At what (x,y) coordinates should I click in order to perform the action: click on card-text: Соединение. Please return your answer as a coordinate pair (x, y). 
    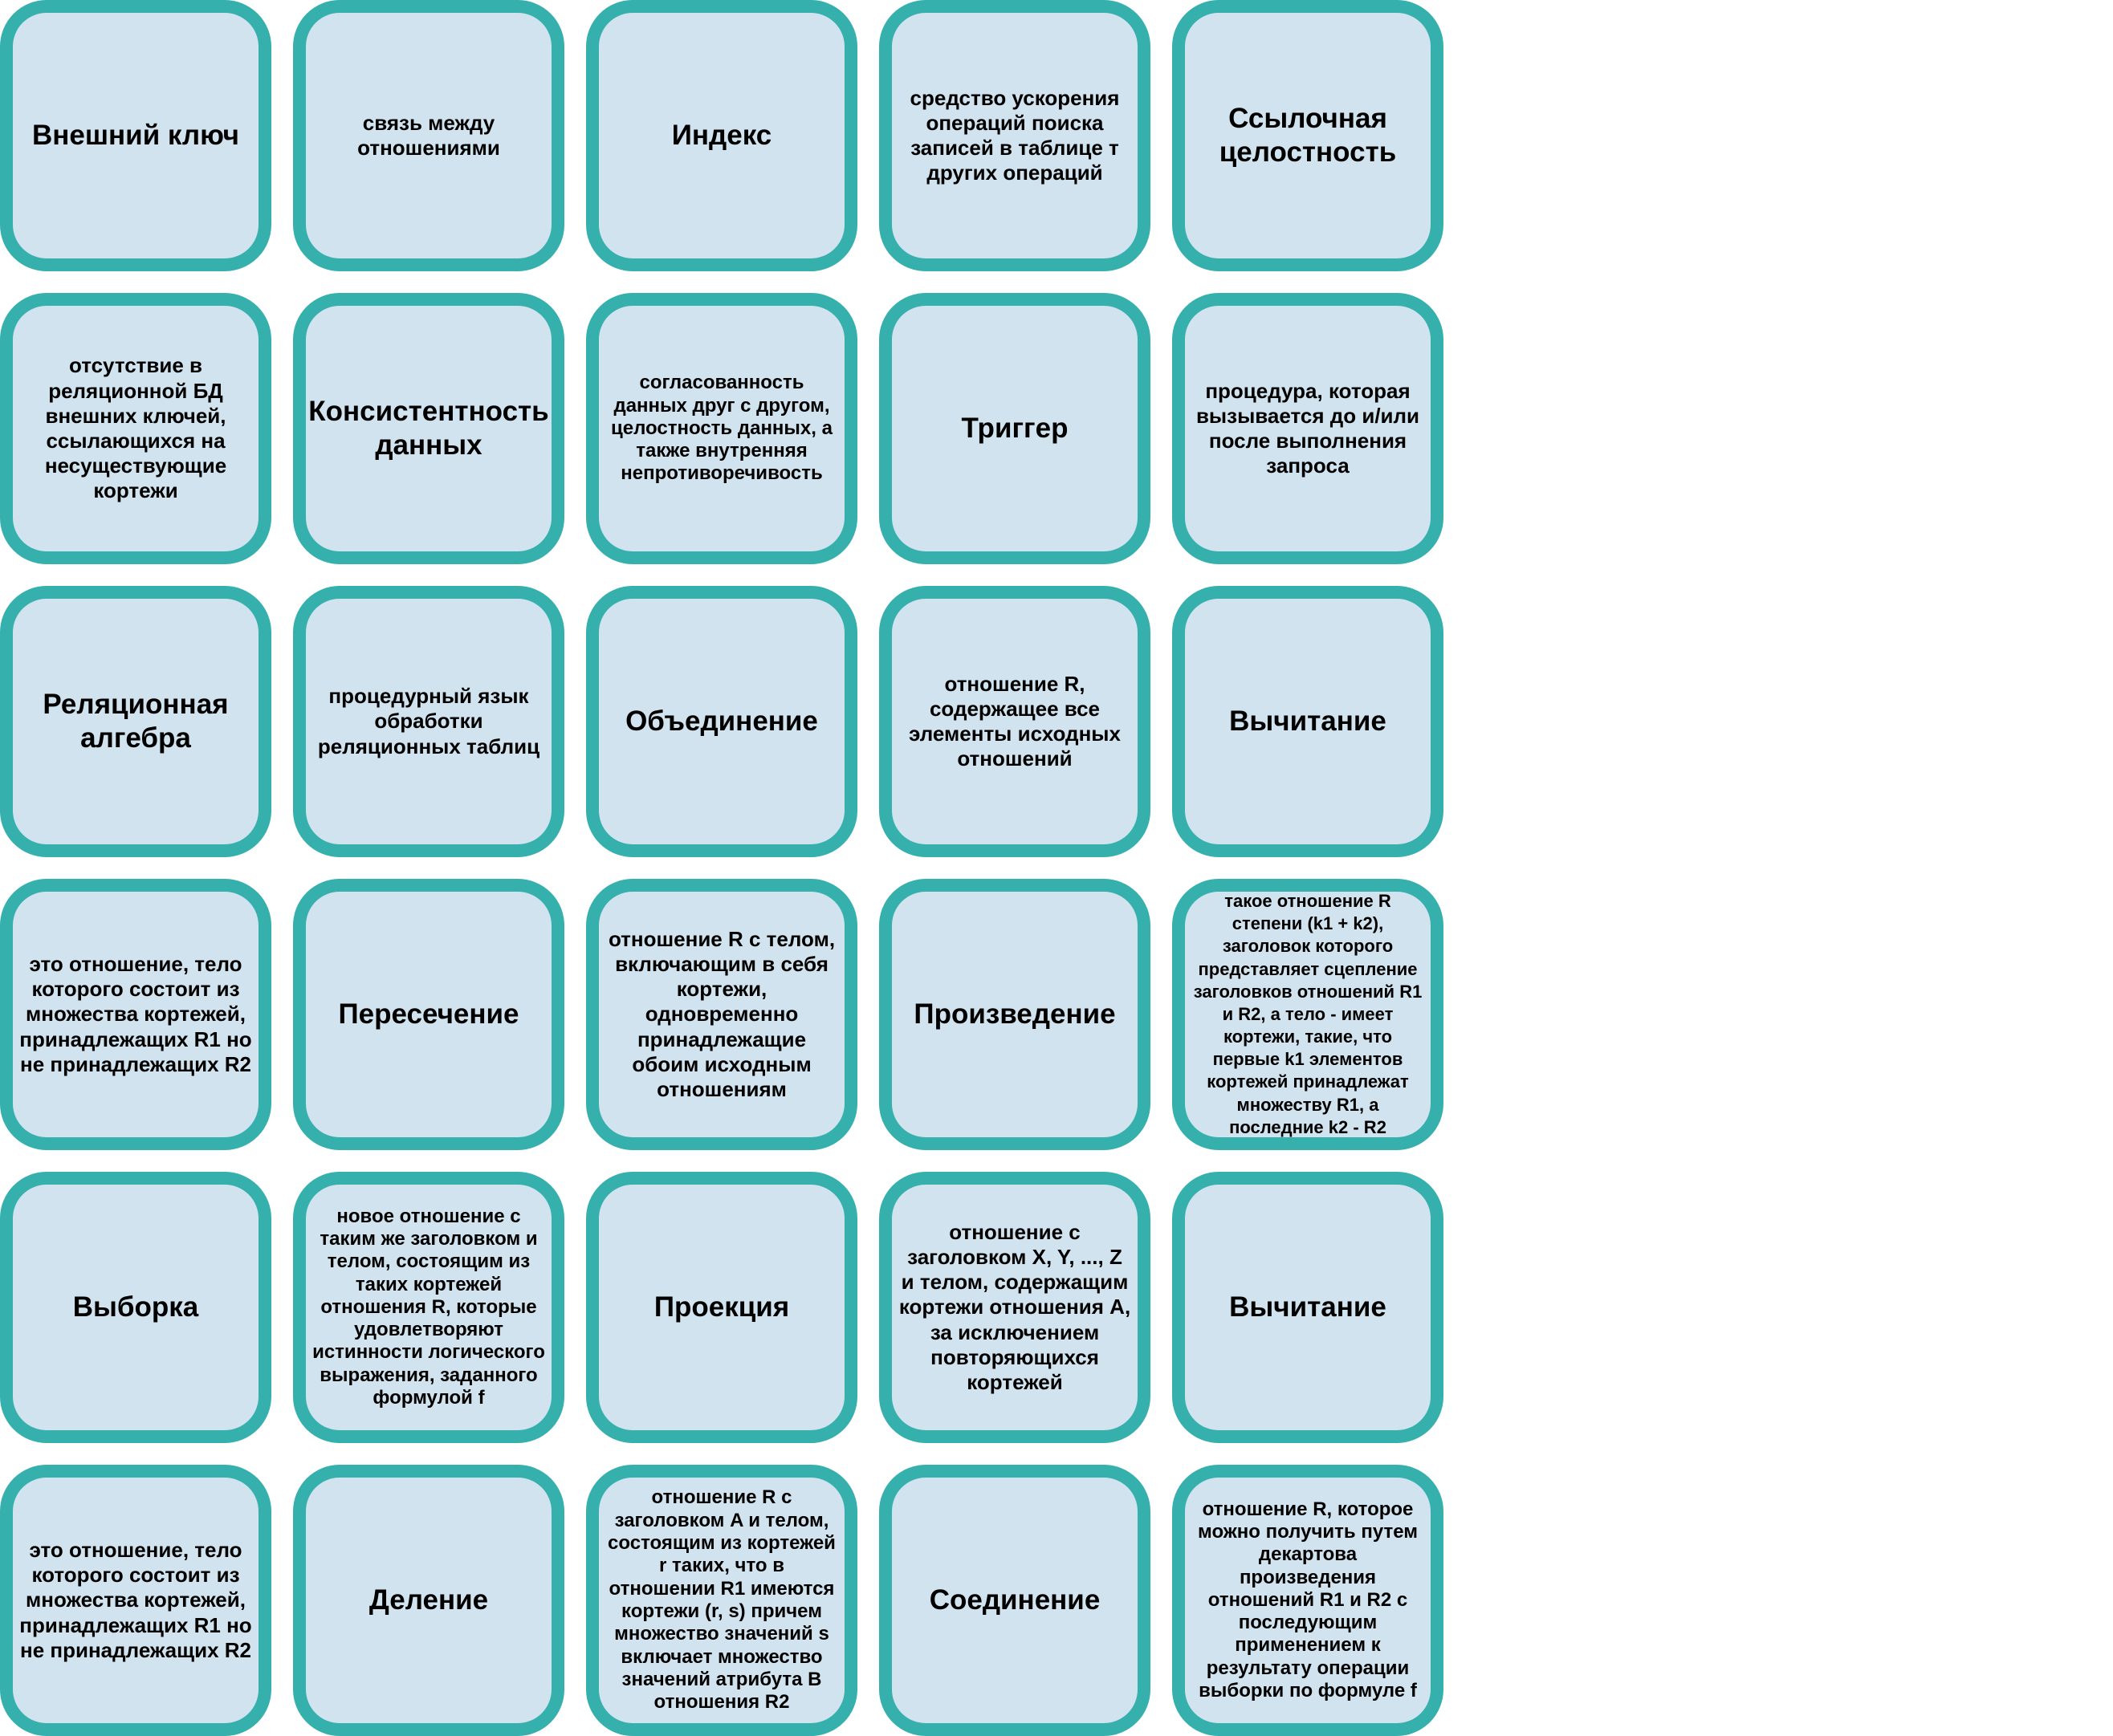
    Looking at the image, I should click on (1015, 1600).